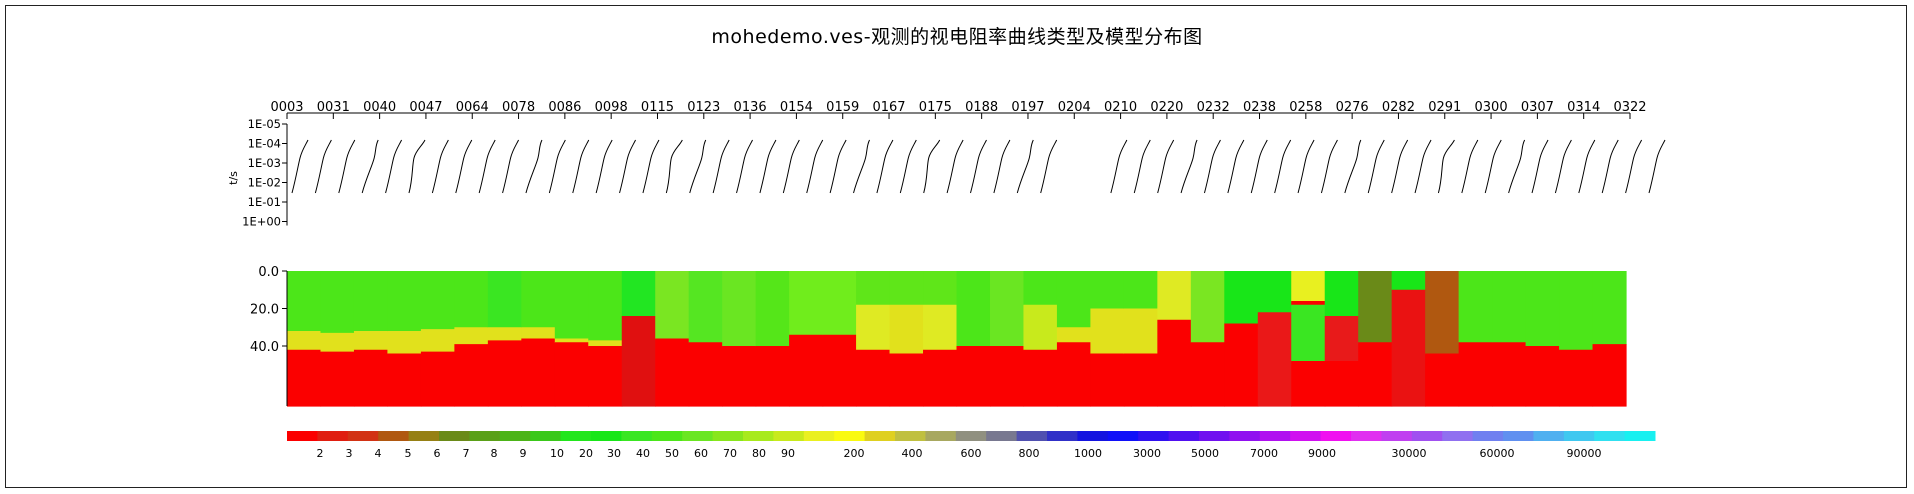  What do you see at coordinates (564, 107) in the screenshot?
I see `station-label: 0086` at bounding box center [564, 107].